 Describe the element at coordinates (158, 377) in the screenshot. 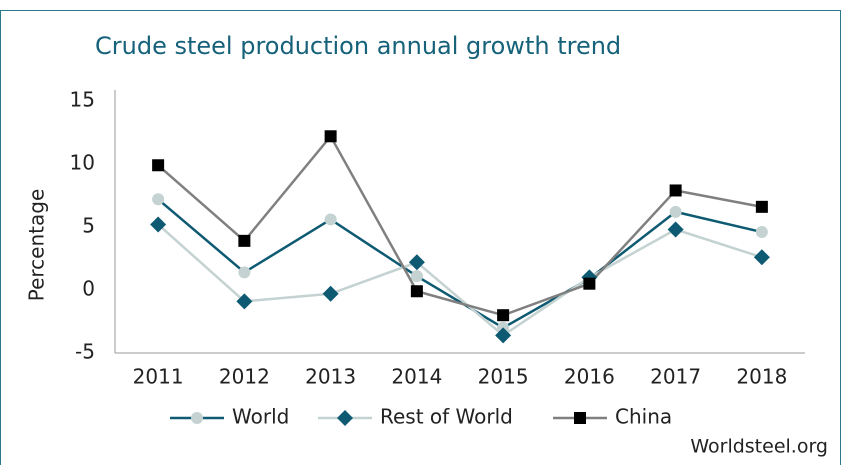

I see `x-tick-label: 2011` at that location.